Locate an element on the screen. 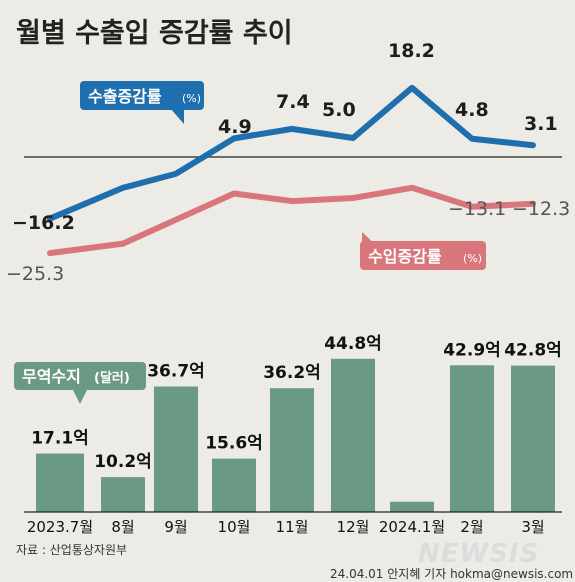 This screenshot has width=575, height=582. trade-balance-label: 42.8억 is located at coordinates (533, 351).